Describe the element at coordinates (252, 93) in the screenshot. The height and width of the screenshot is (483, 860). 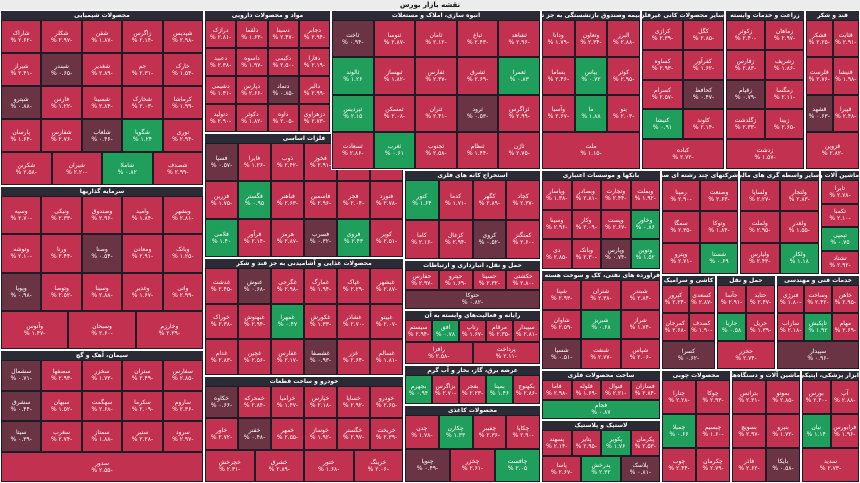
I see `stock-change: -۲.۶۶ %` at that location.